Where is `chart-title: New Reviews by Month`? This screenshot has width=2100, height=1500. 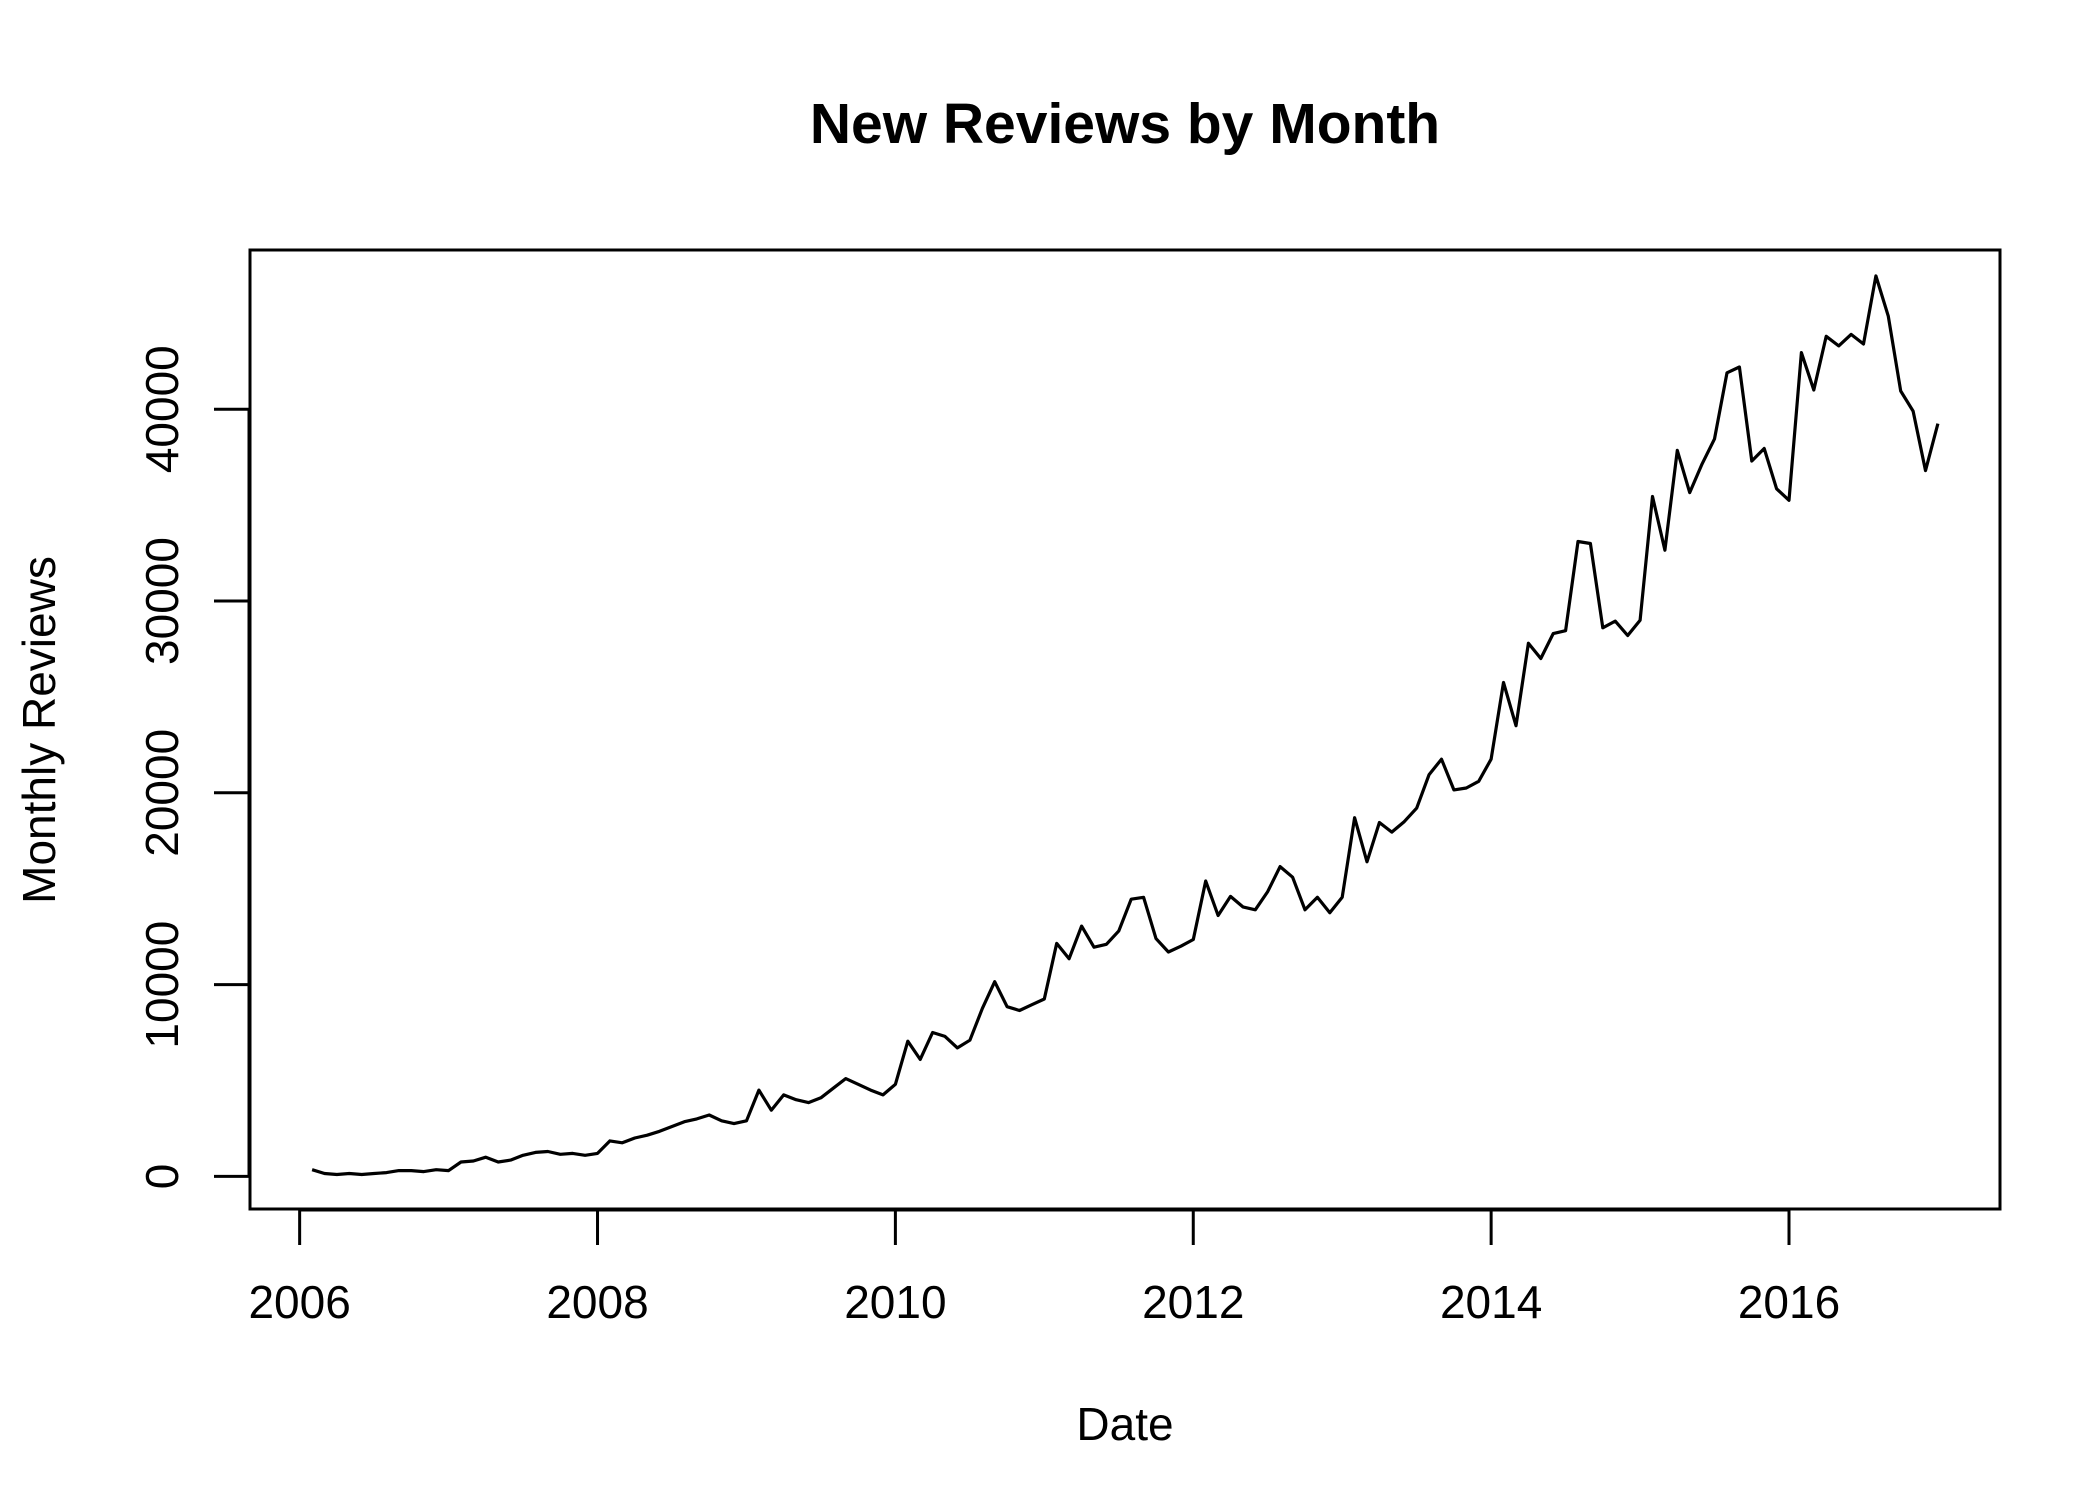 chart-title: New Reviews by Month is located at coordinates (1125, 124).